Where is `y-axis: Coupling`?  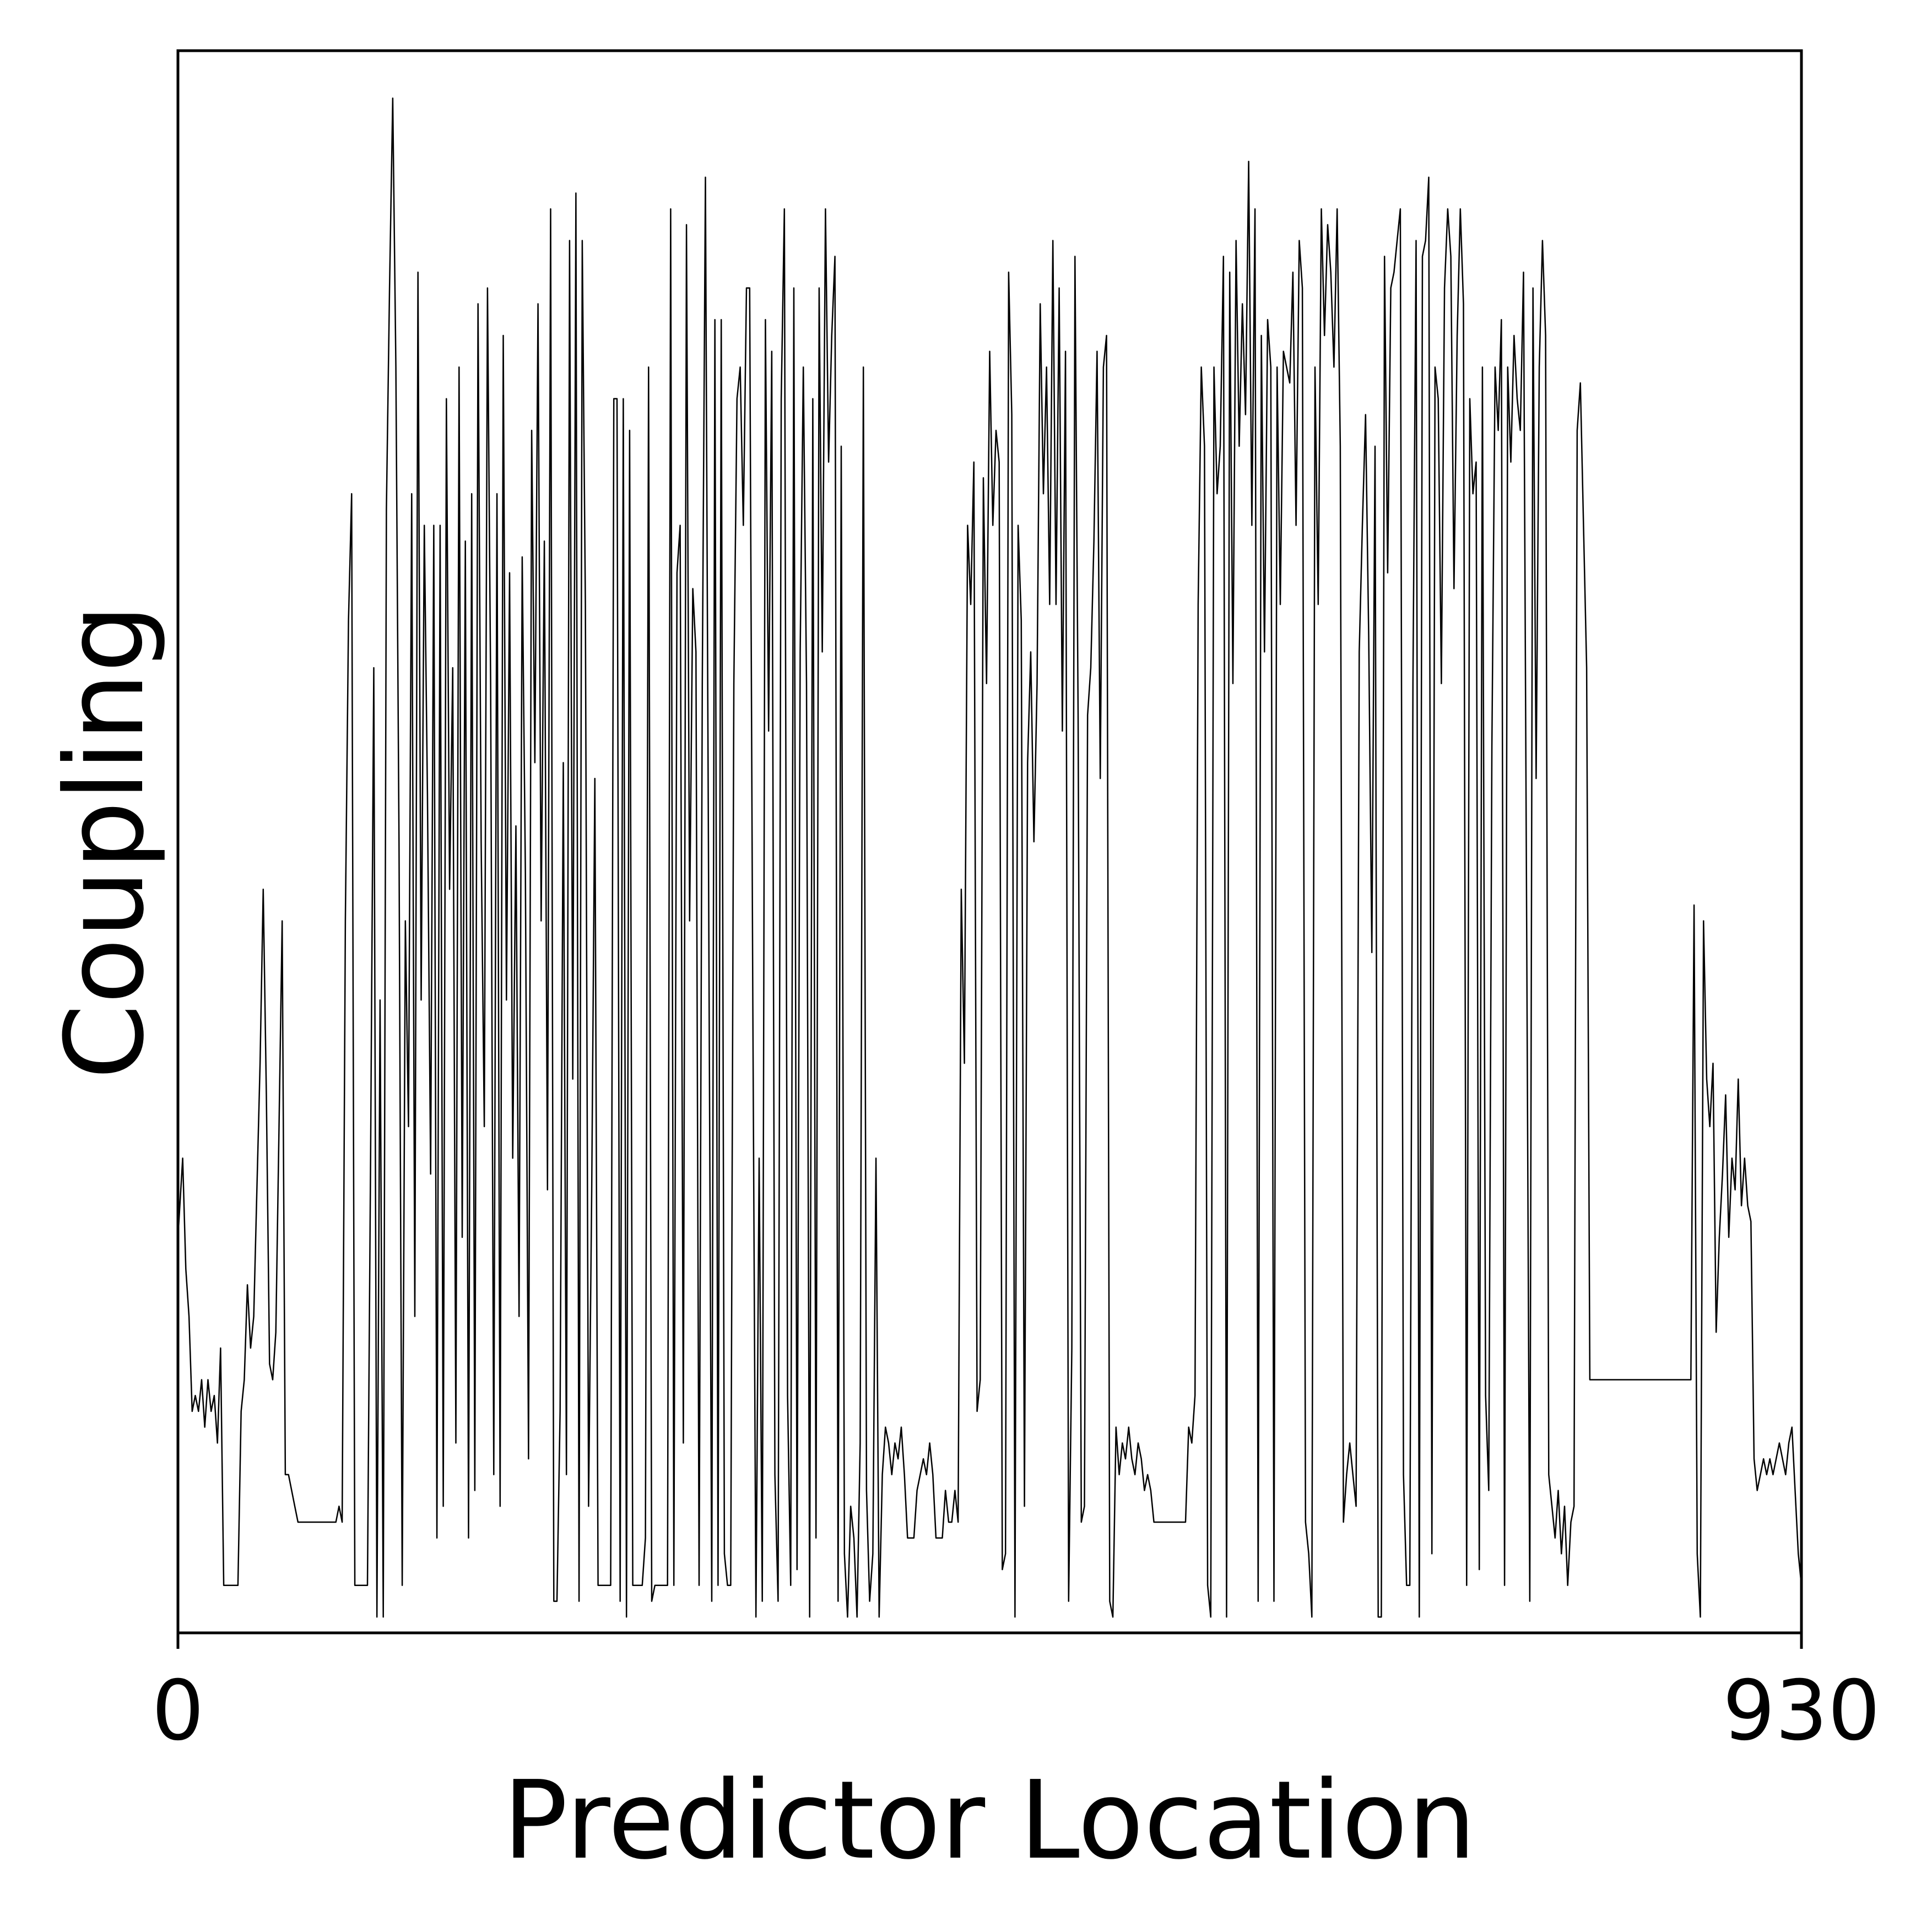 y-axis: Coupling is located at coordinates (105, 842).